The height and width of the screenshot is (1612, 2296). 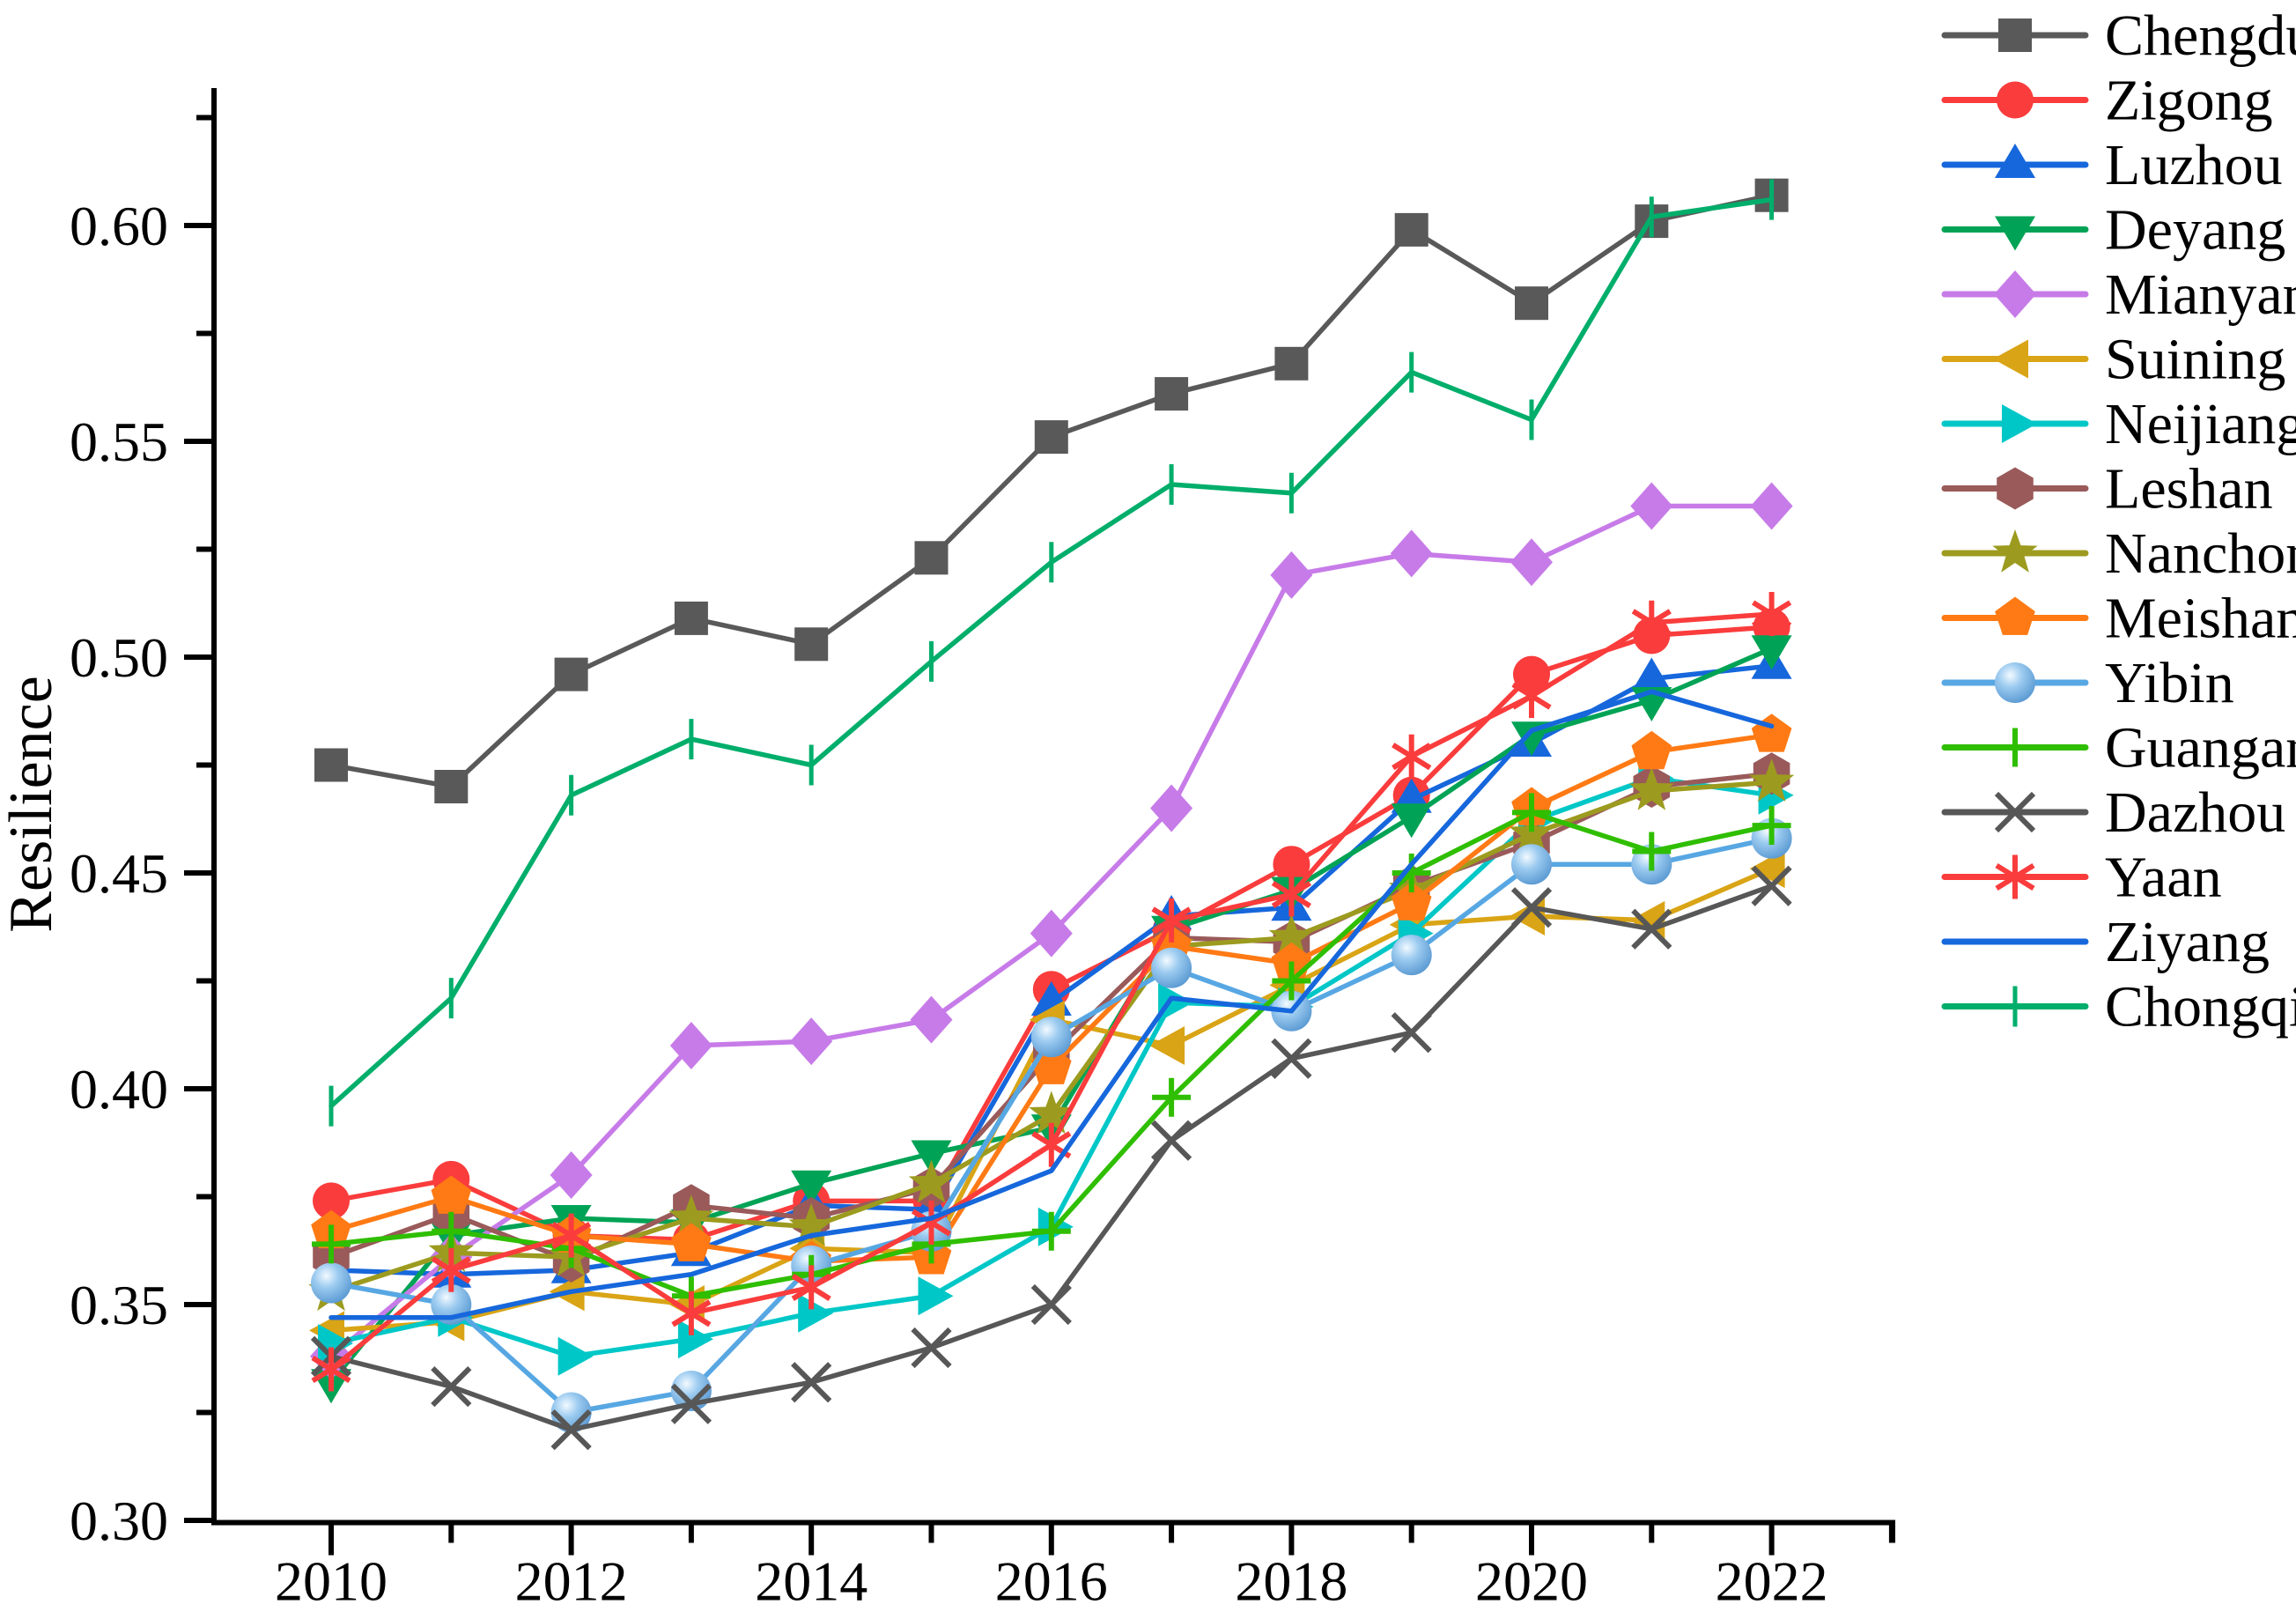 I want to click on y-tick-label: 0.30, so click(x=119, y=1521).